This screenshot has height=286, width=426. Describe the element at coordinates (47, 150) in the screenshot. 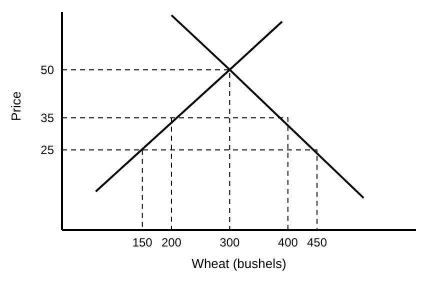

I see `y-tick-label: 25` at that location.